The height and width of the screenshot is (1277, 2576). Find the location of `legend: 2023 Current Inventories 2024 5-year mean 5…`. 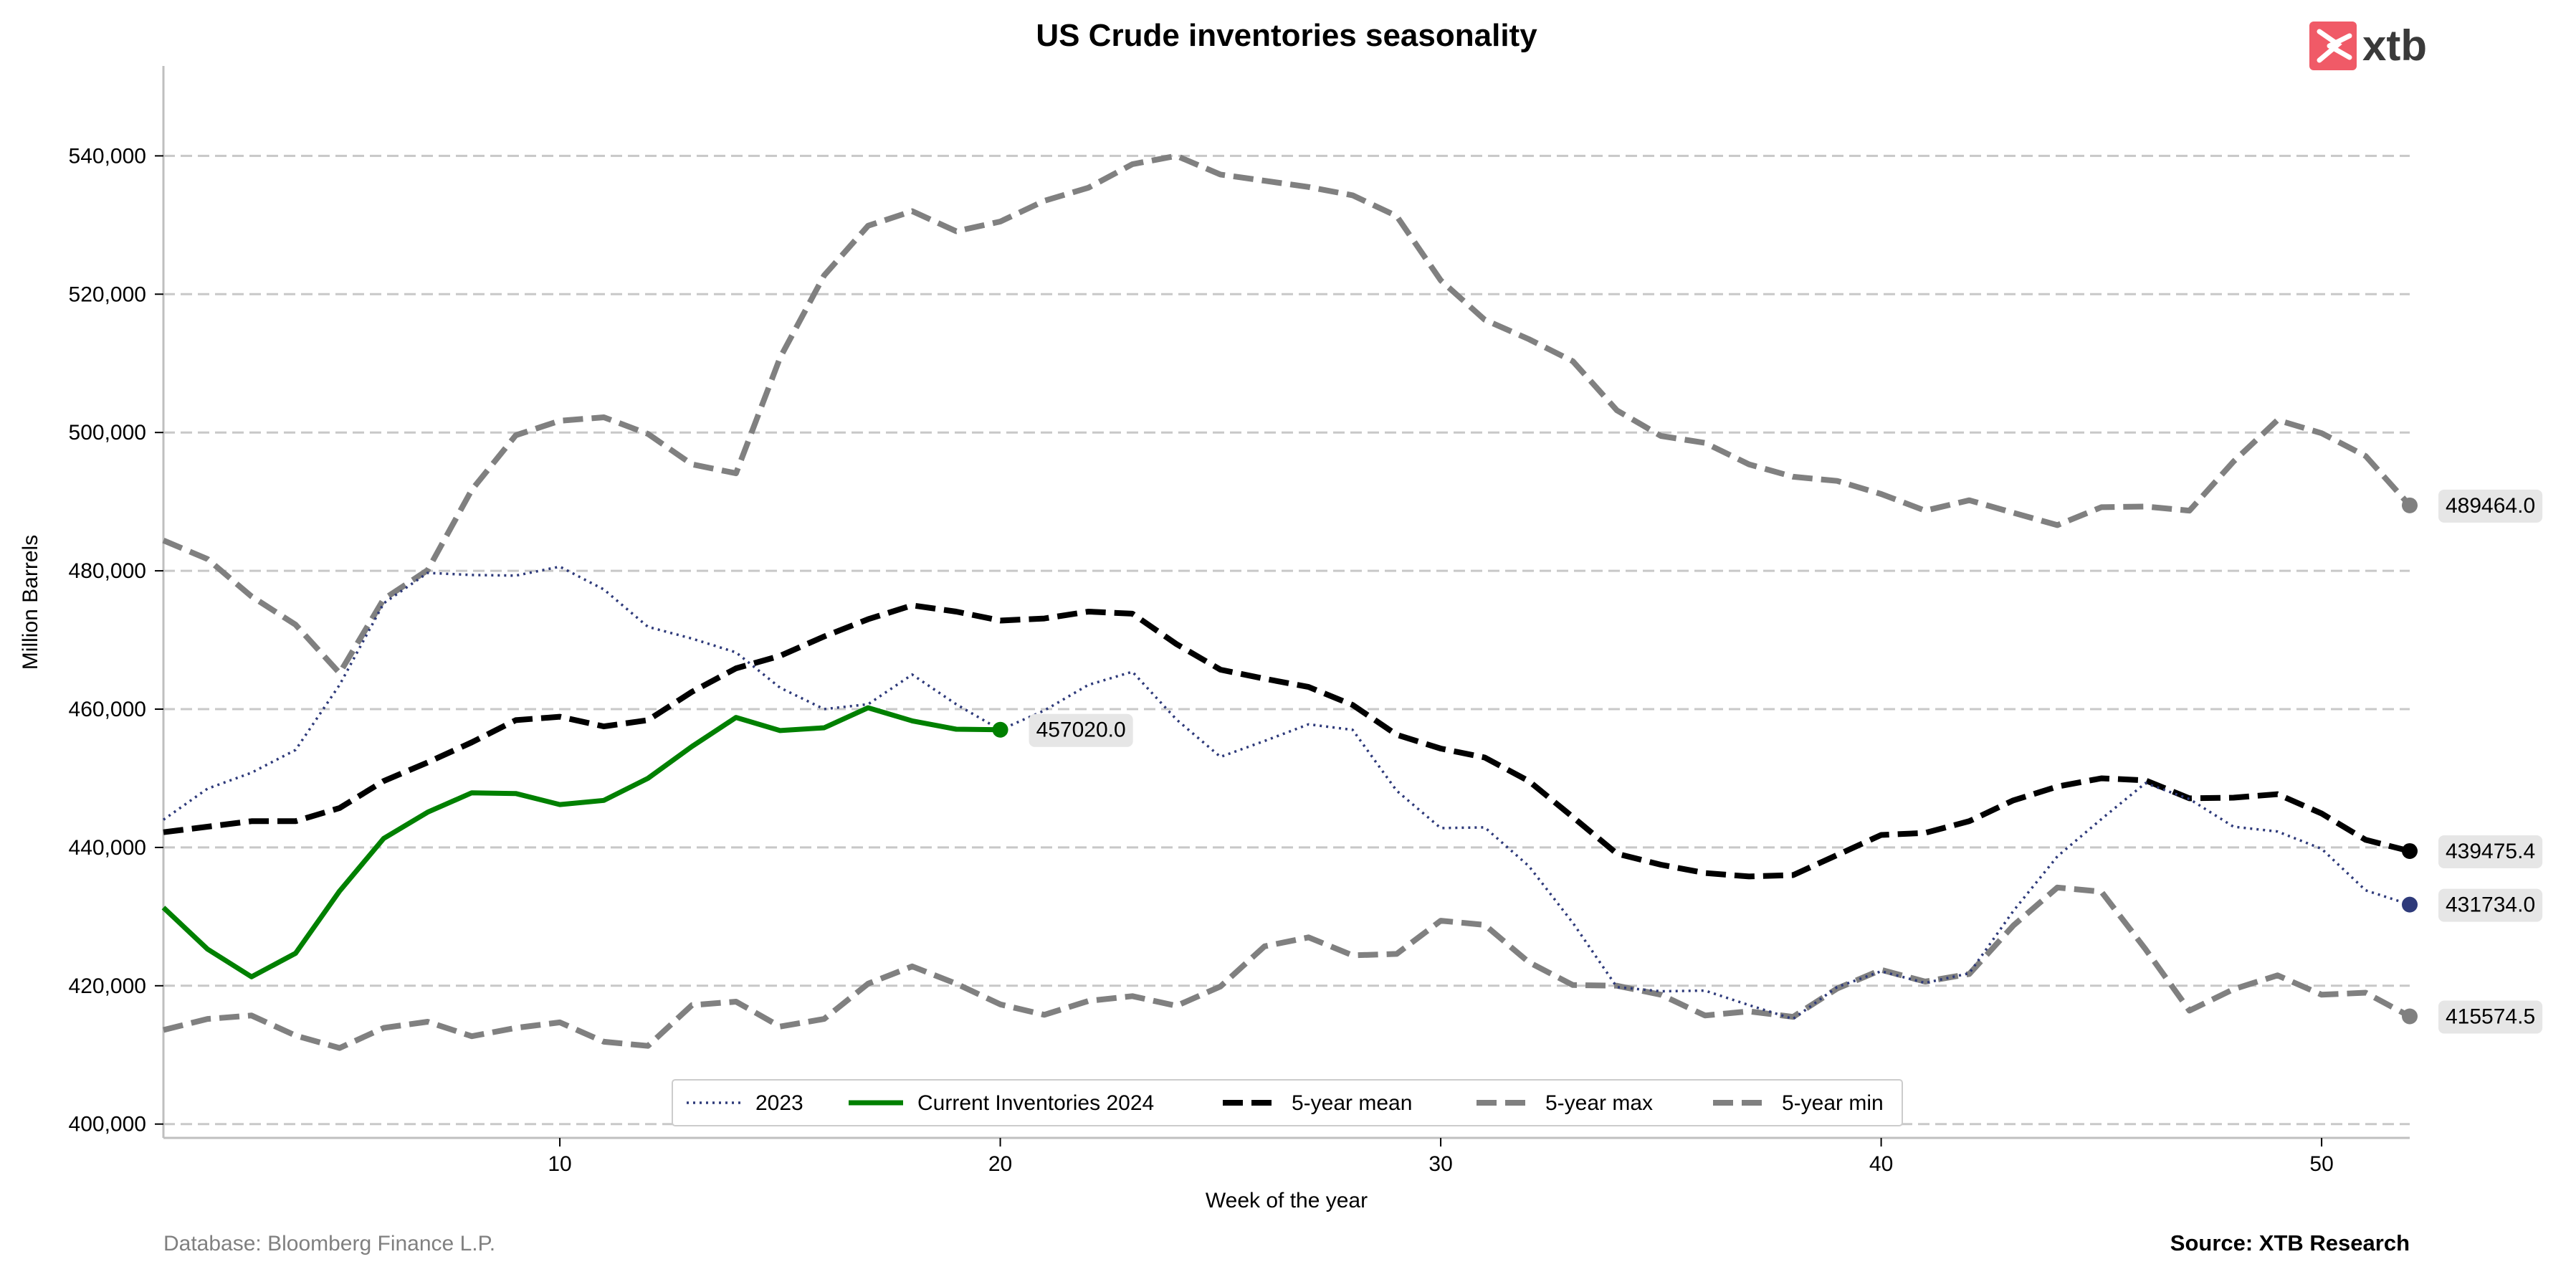

legend: 2023 Current Inventories 2024 5-year mean 5… is located at coordinates (1287, 1102).